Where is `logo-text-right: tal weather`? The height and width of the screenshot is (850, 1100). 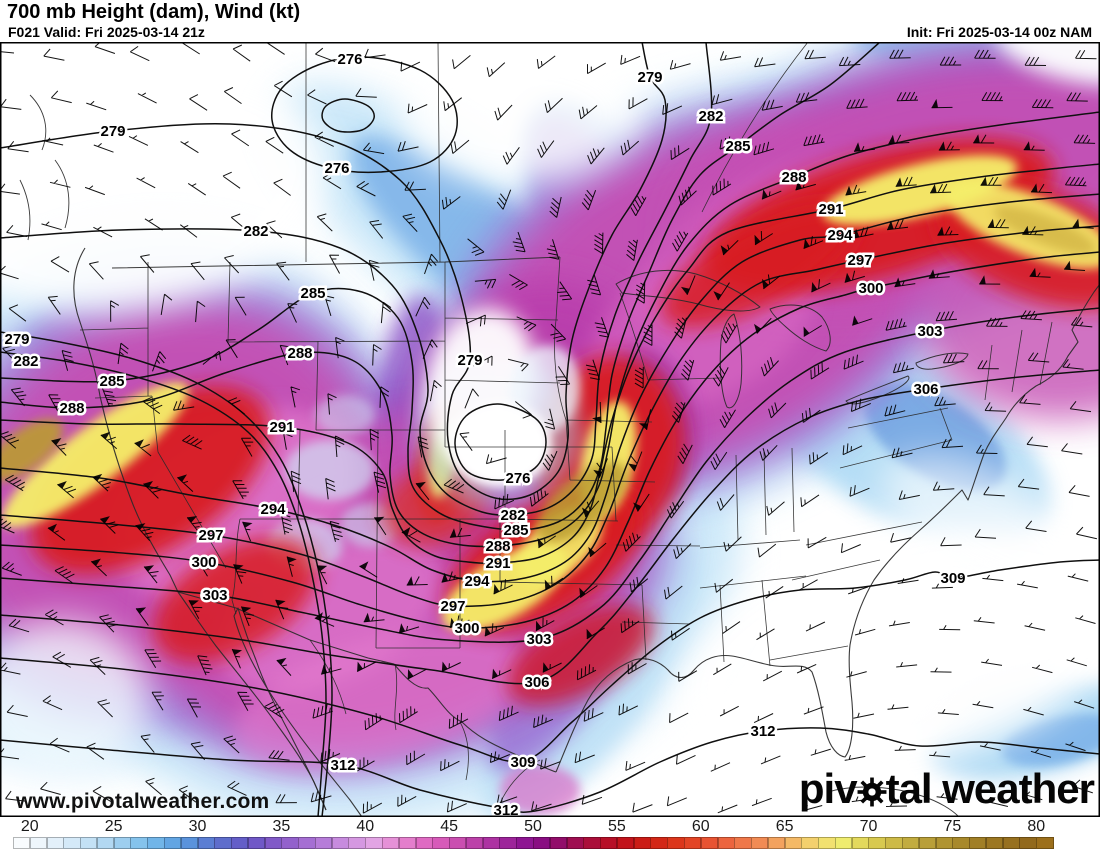 logo-text-right: tal weather is located at coordinates (990, 788).